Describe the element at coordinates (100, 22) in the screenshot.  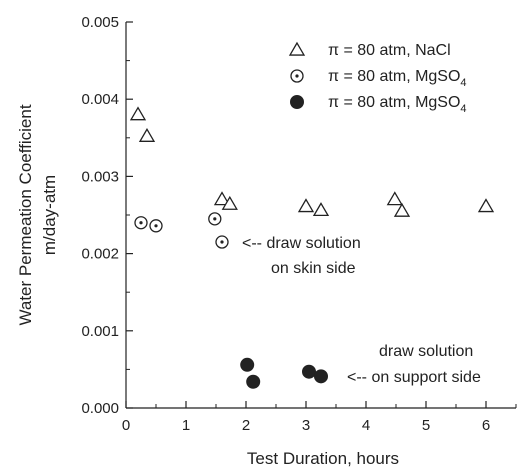
I see `y-tick-label: 0.005` at that location.